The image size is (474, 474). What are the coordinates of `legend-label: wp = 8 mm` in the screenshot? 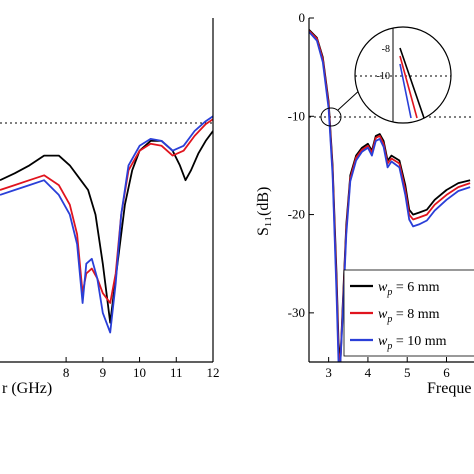 It's located at (409, 316).